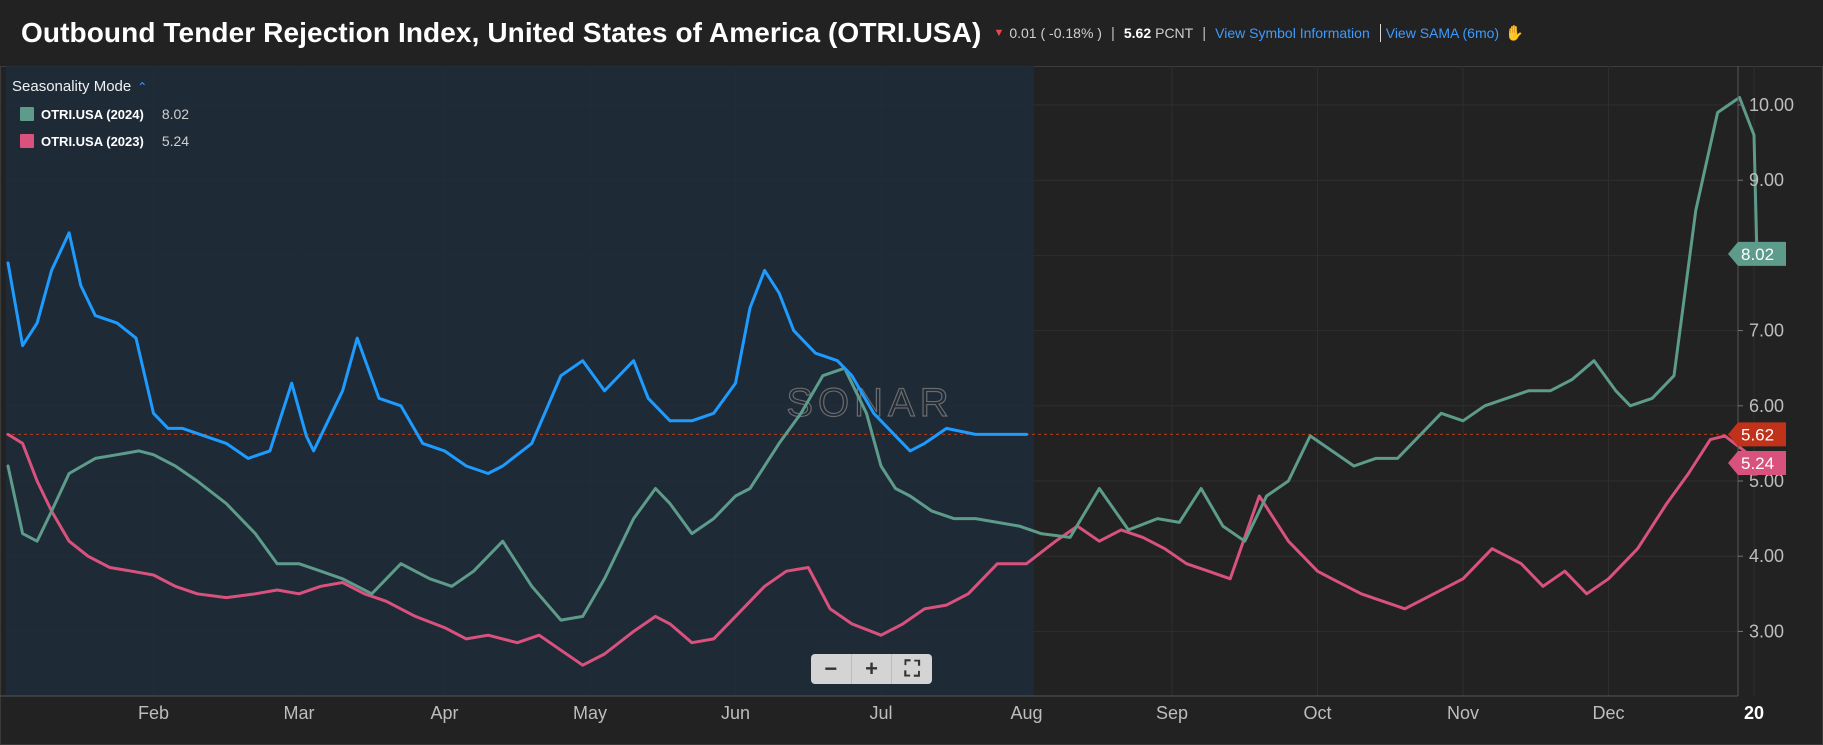  I want to click on value-badge-label: 5.62, so click(1757, 434).